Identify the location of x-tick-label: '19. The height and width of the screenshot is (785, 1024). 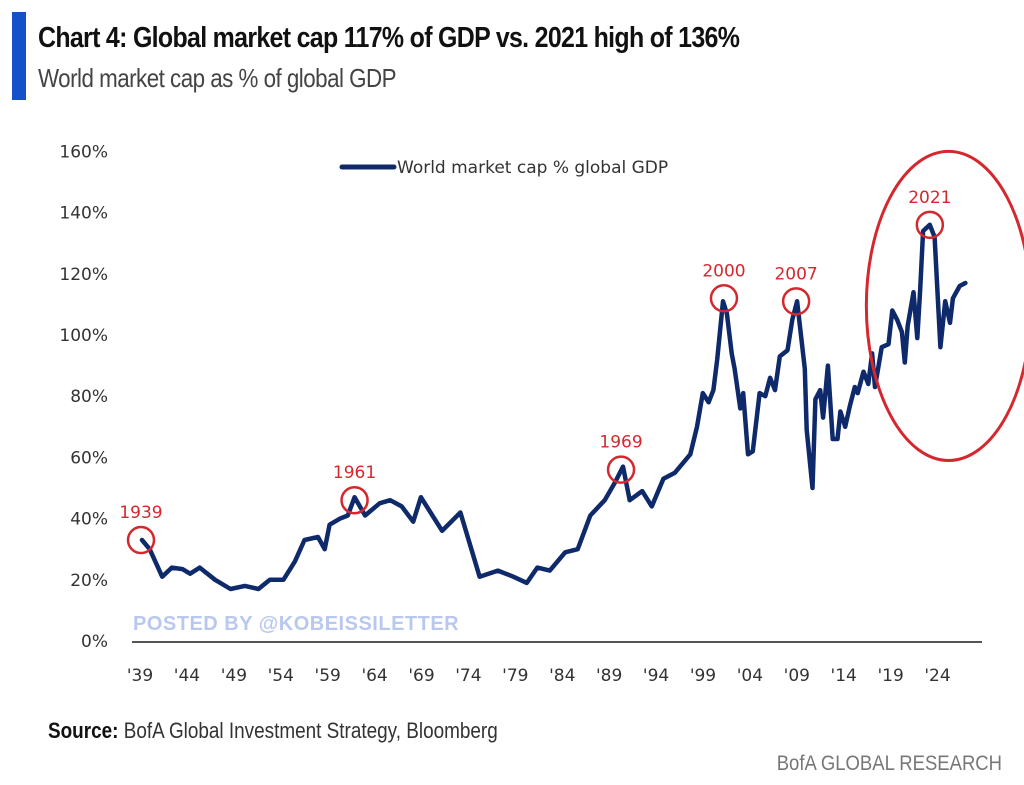
(890, 676).